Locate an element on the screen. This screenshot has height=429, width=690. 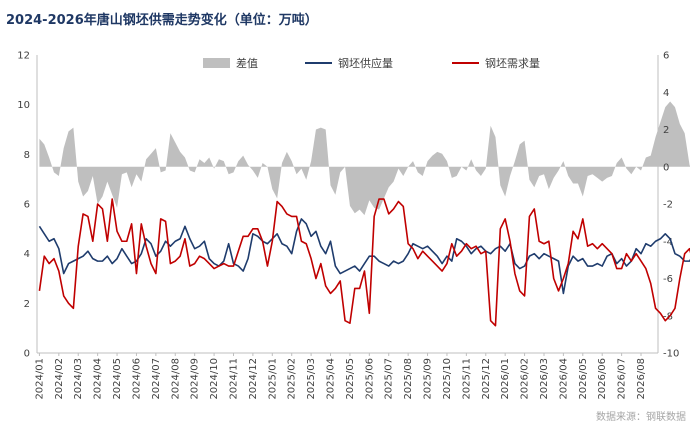
x-tick-label: 2026/05 is located at coordinates (583, 379).